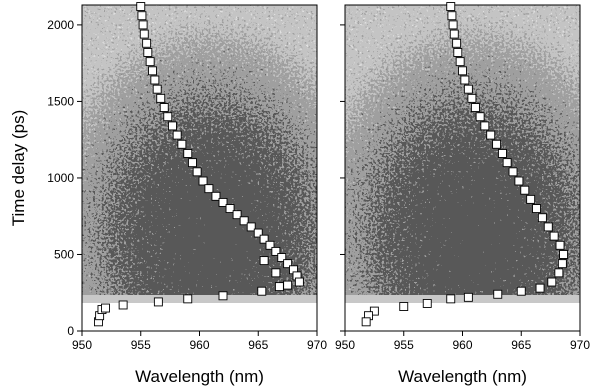  Describe the element at coordinates (70, 331) in the screenshot. I see `y-tick-label: 0` at that location.